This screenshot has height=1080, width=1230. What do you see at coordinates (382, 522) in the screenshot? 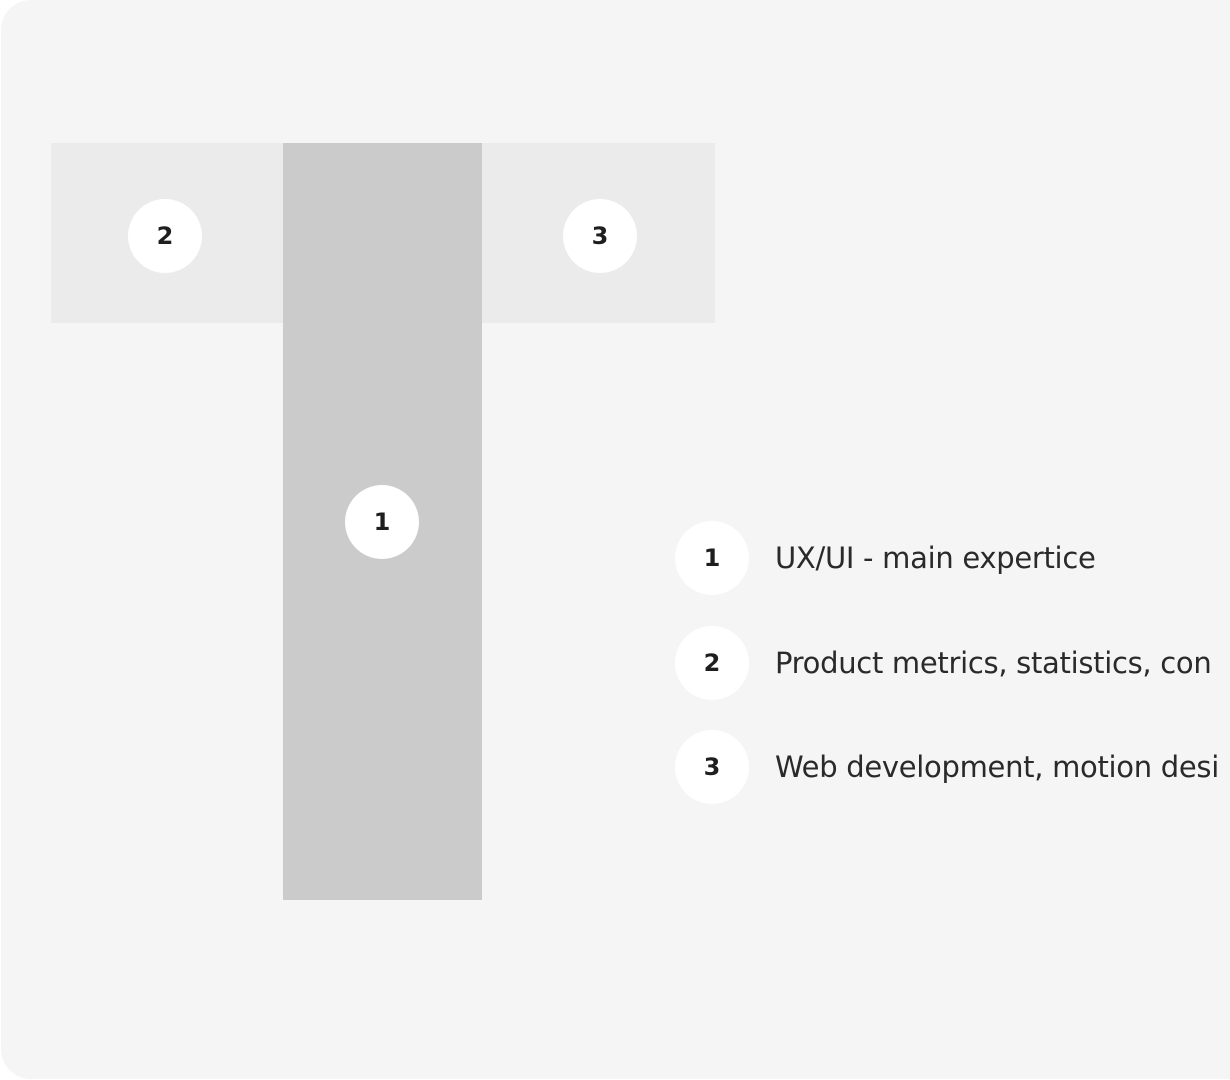
I see `stem-number-badge: 1` at bounding box center [382, 522].